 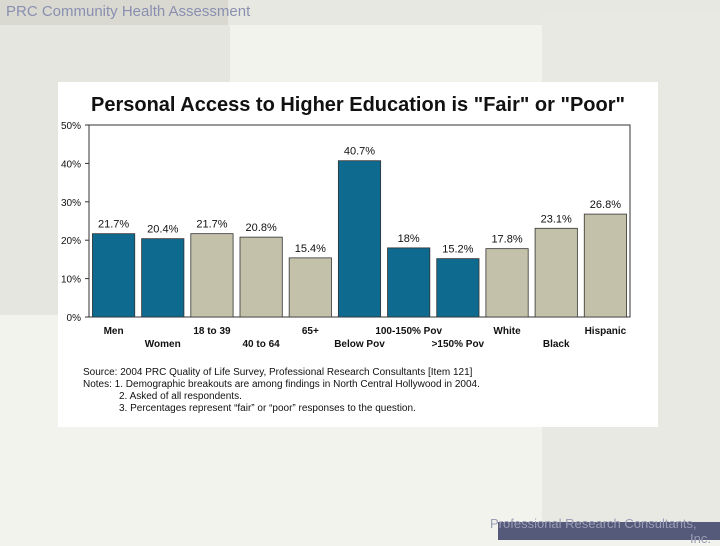 I want to click on bar-value-label: 23.1%, so click(x=556, y=219).